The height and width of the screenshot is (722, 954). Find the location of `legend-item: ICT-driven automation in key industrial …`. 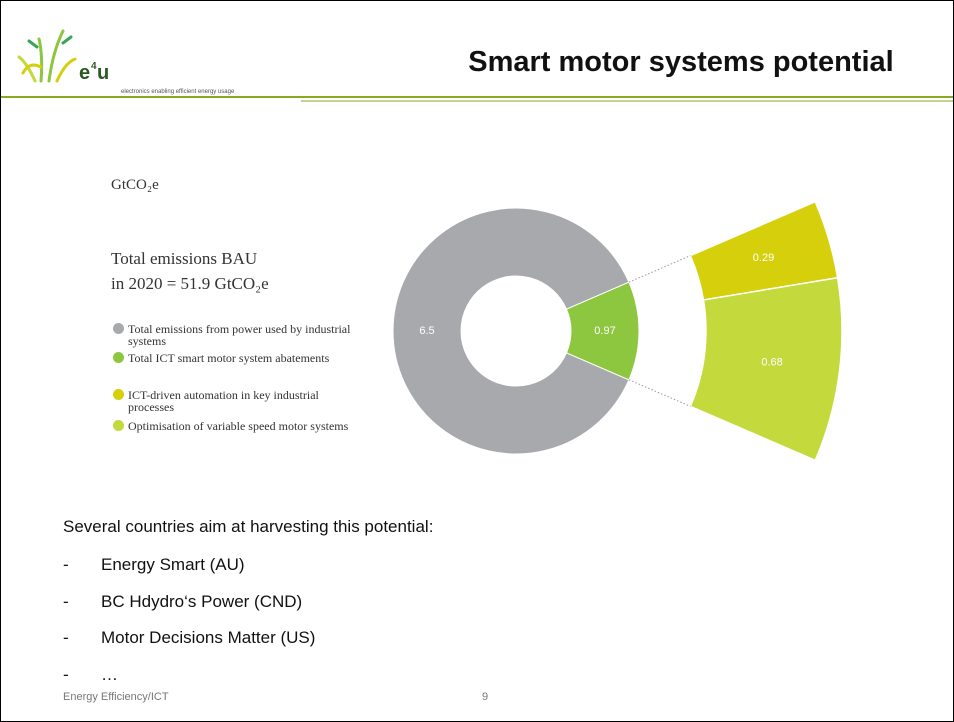

legend-item: ICT-driven automation in key industrial … is located at coordinates (233, 401).